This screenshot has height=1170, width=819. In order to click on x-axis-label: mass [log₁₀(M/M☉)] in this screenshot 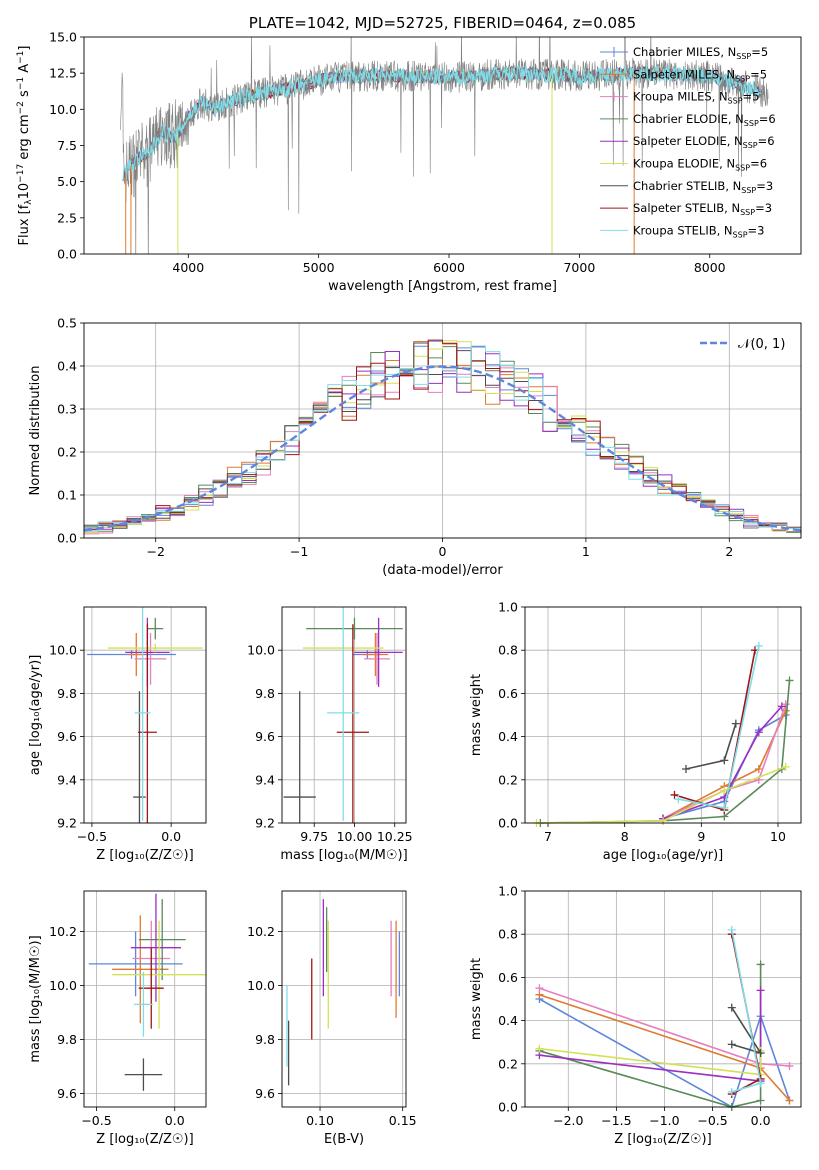, I will do `click(343, 855)`.